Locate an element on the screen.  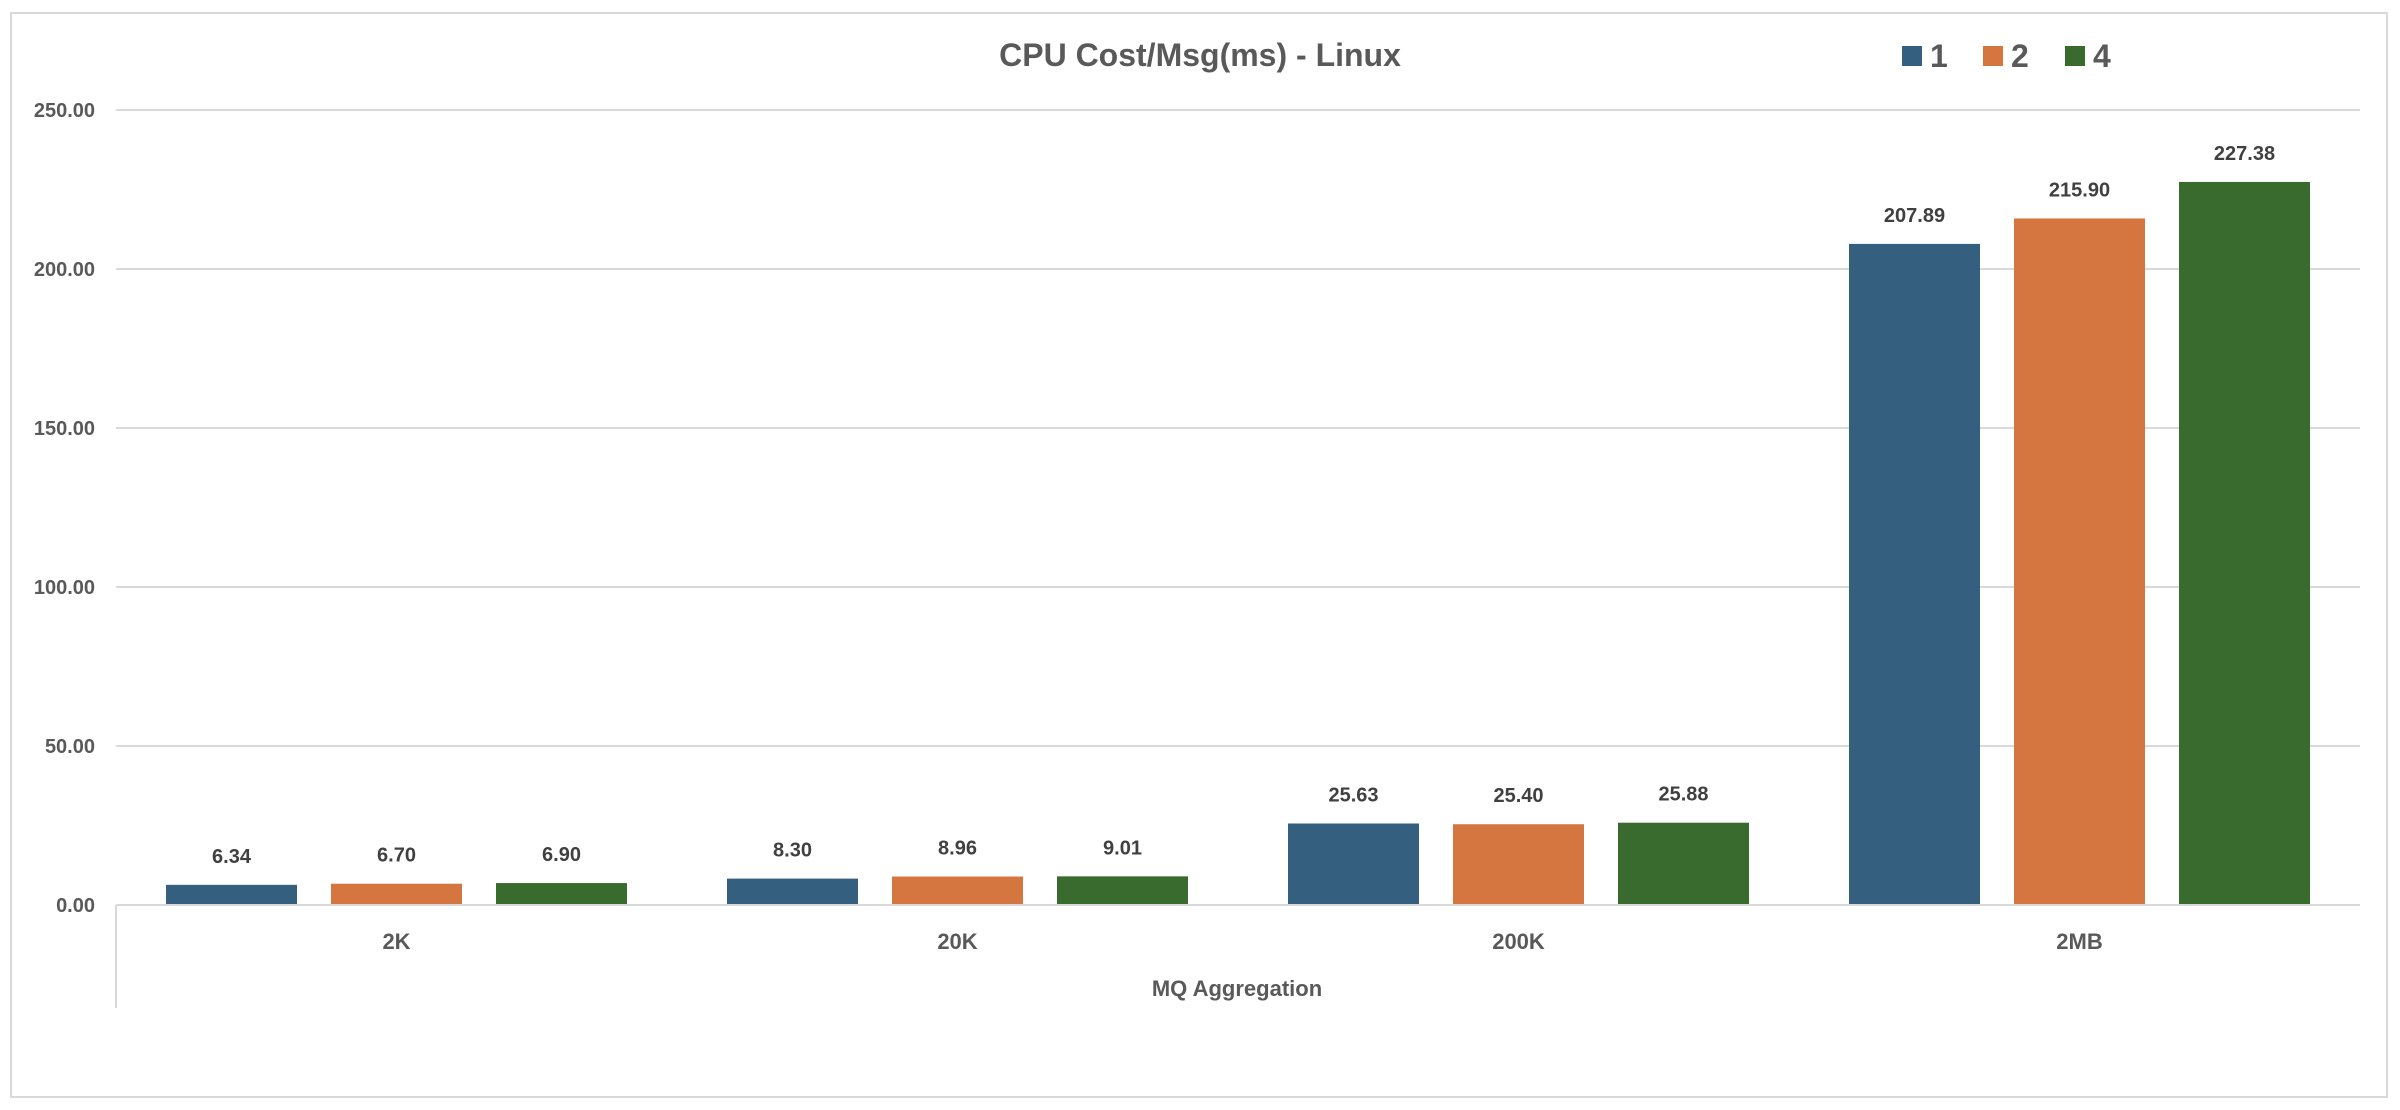
y-tick-label: 50.00 is located at coordinates (70, 747).